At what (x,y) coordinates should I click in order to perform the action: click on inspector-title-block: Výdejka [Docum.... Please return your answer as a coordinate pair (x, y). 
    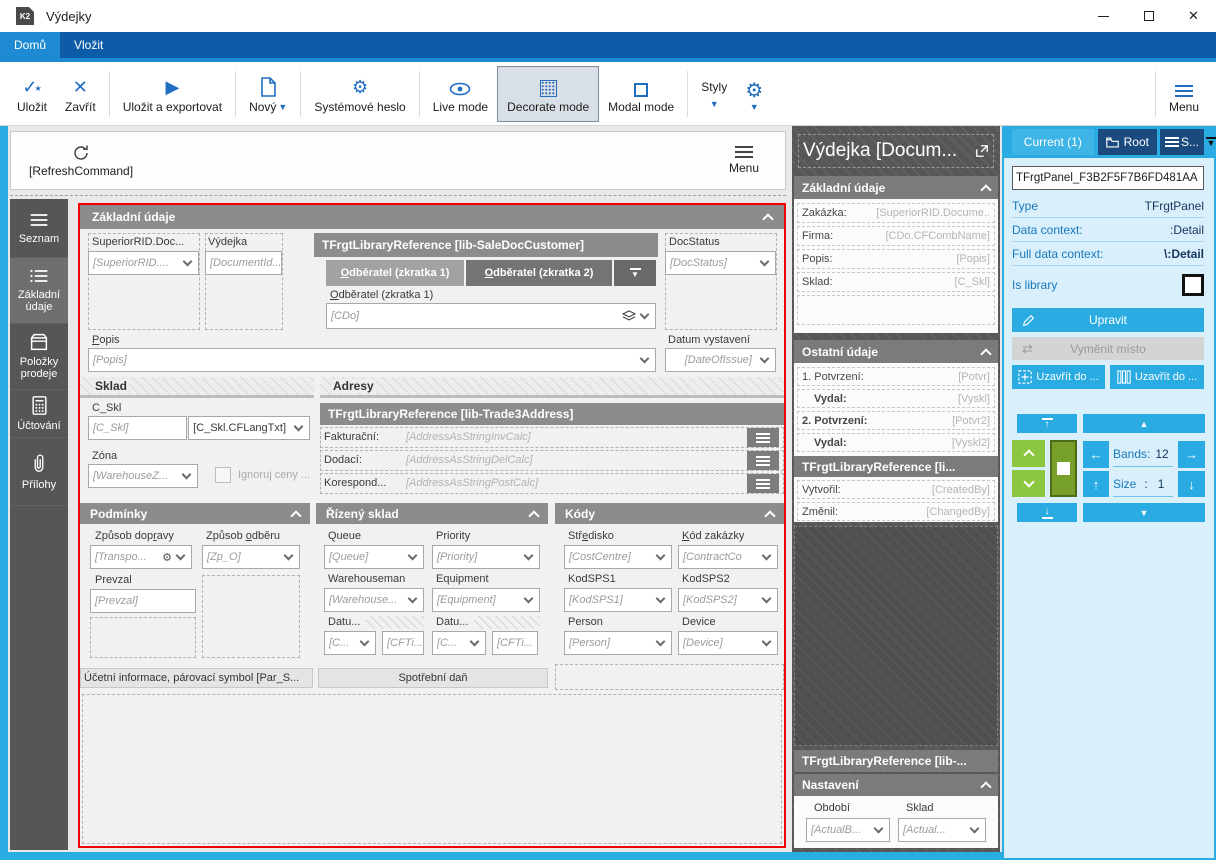
    Looking at the image, I should click on (896, 151).